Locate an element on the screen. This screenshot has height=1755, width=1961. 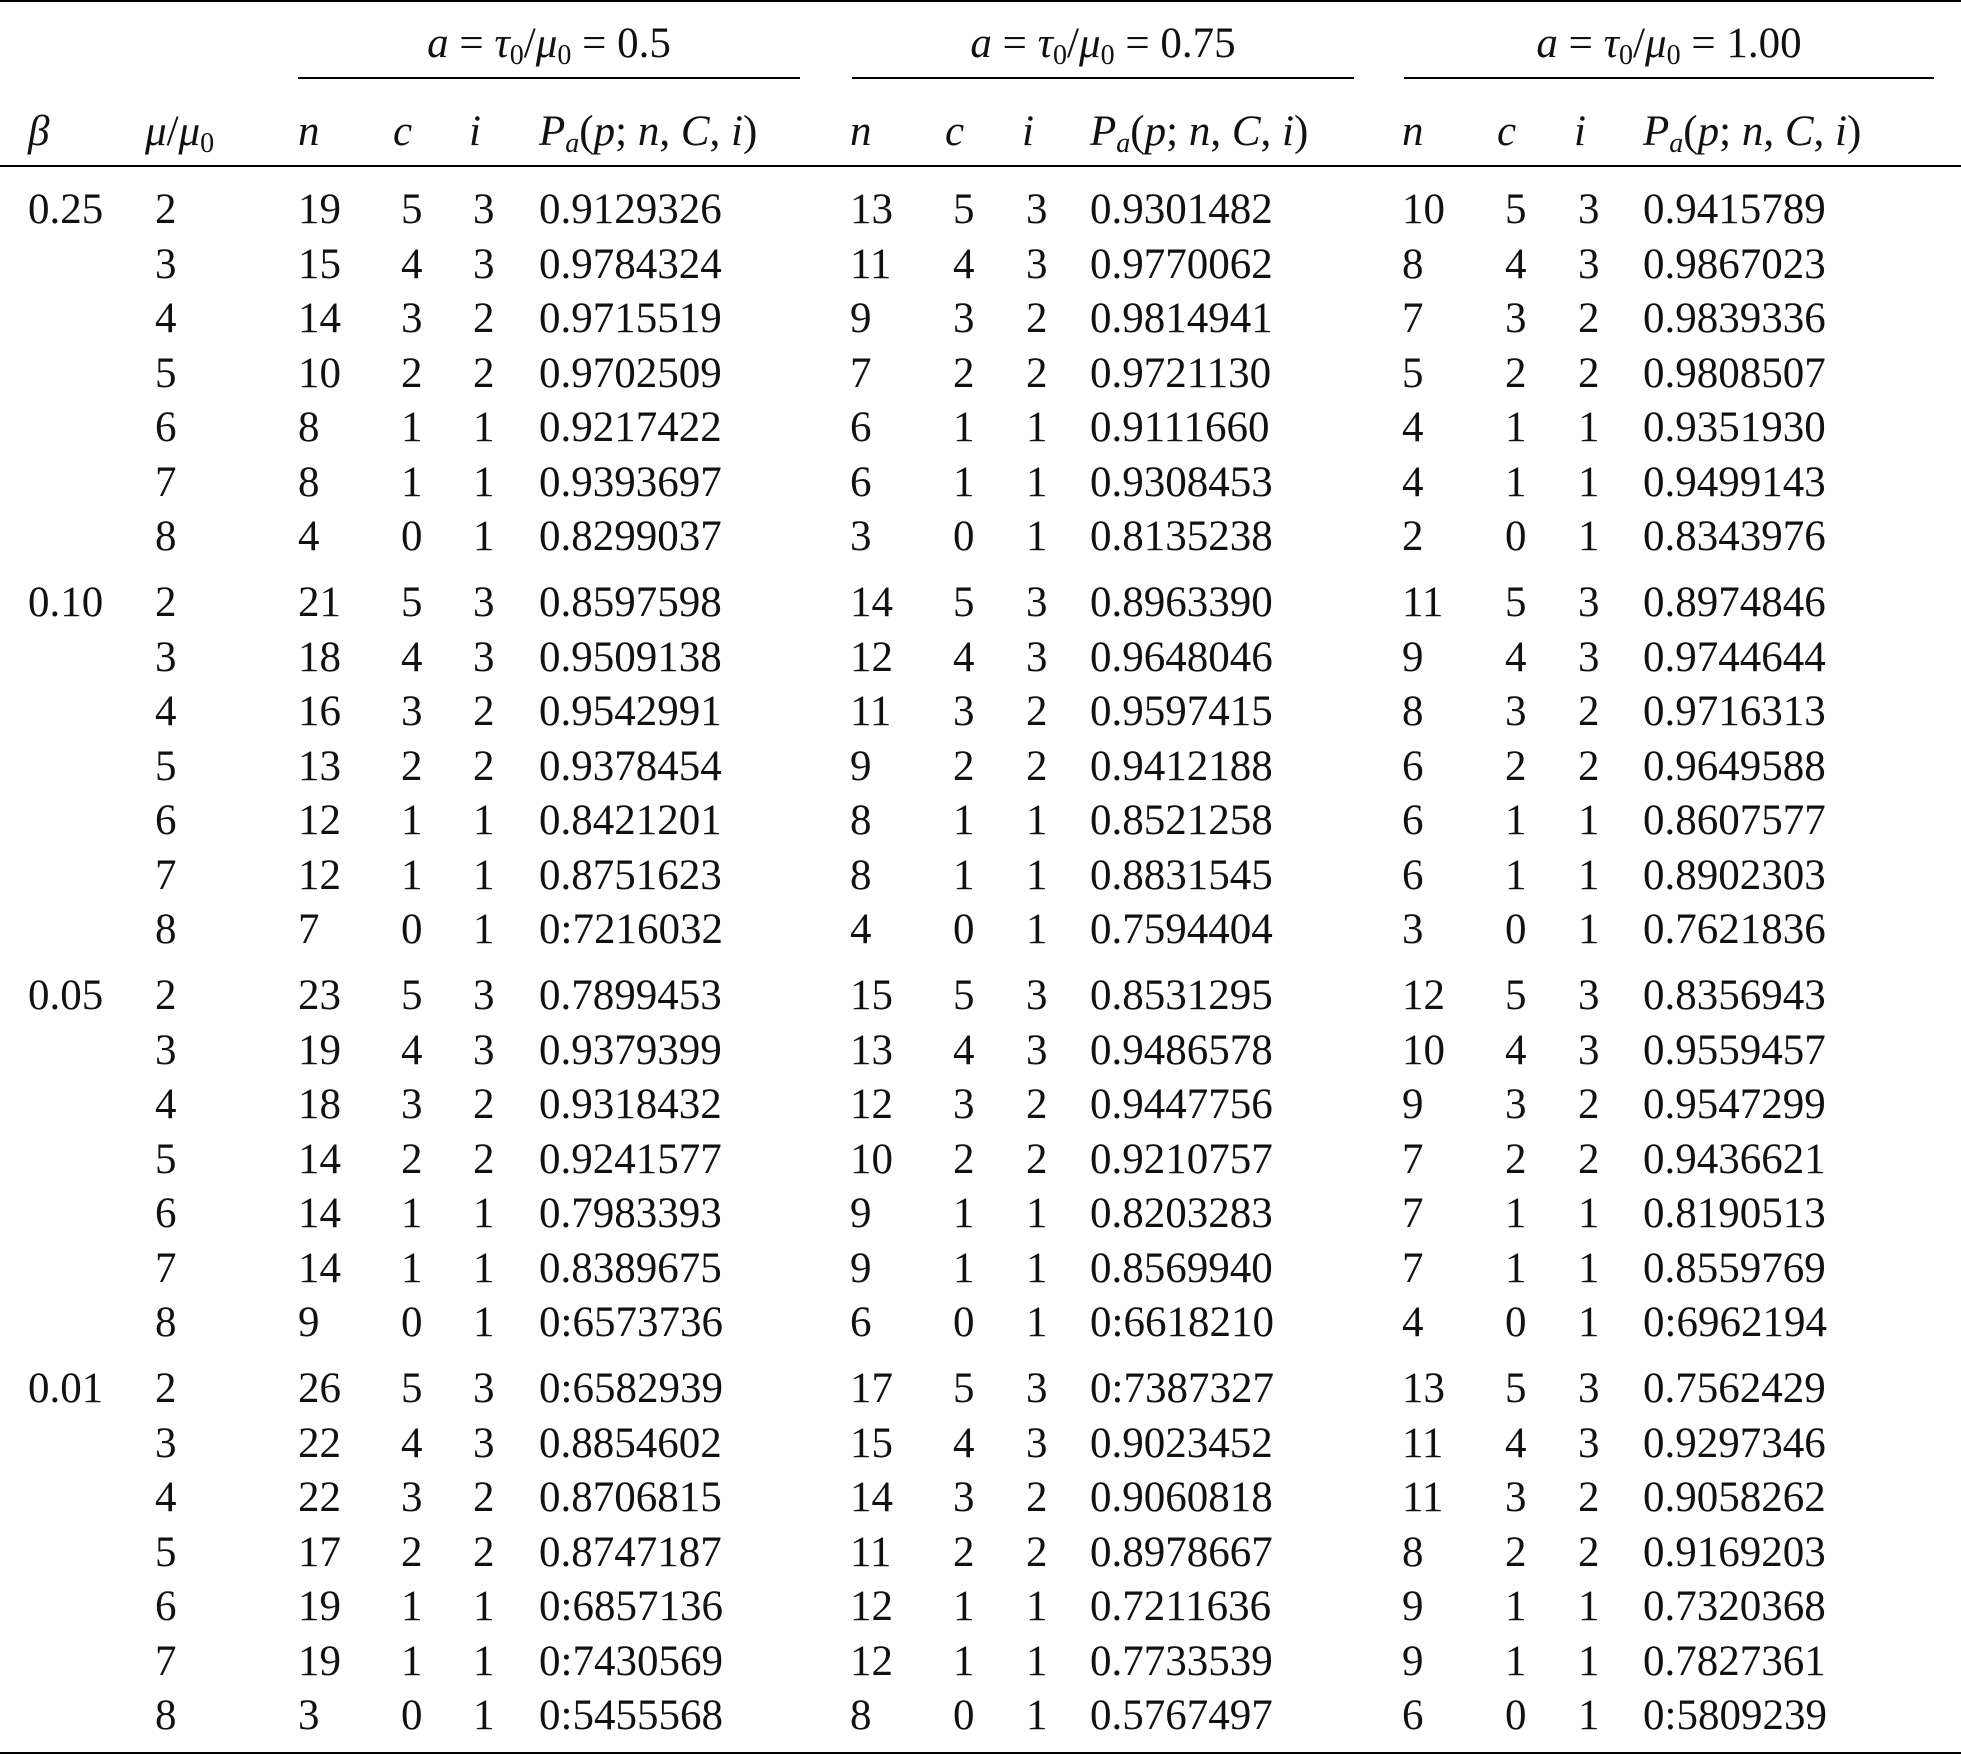
cell-pa: 0.9499143 is located at coordinates (1734, 482).